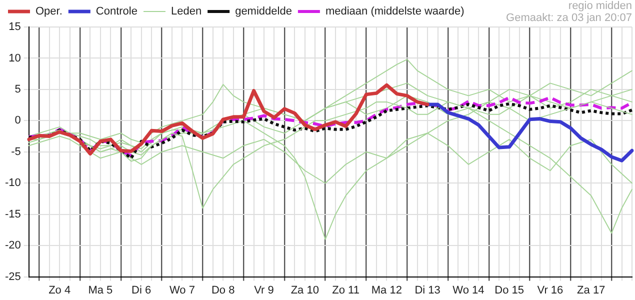 The image size is (635, 300). What do you see at coordinates (14, 58) in the screenshot?
I see `y-tick-label: 10` at bounding box center [14, 58].